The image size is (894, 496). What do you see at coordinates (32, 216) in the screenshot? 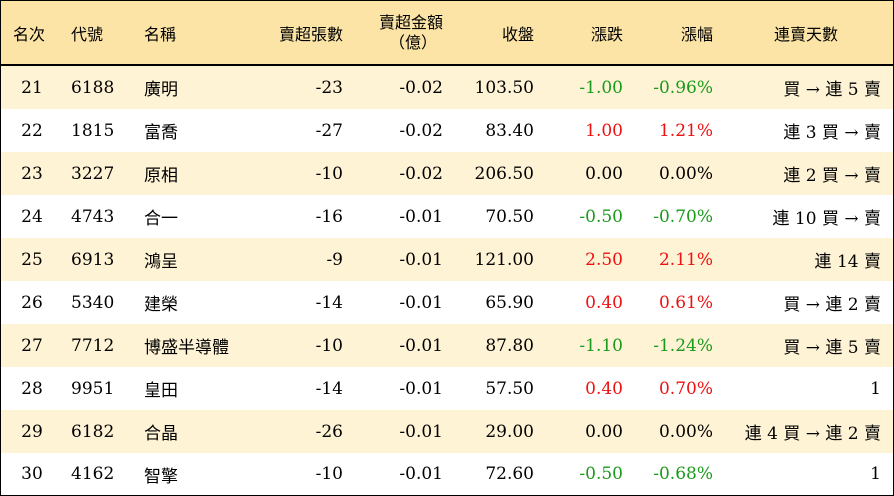
I see `row-rank: 24` at bounding box center [32, 216].